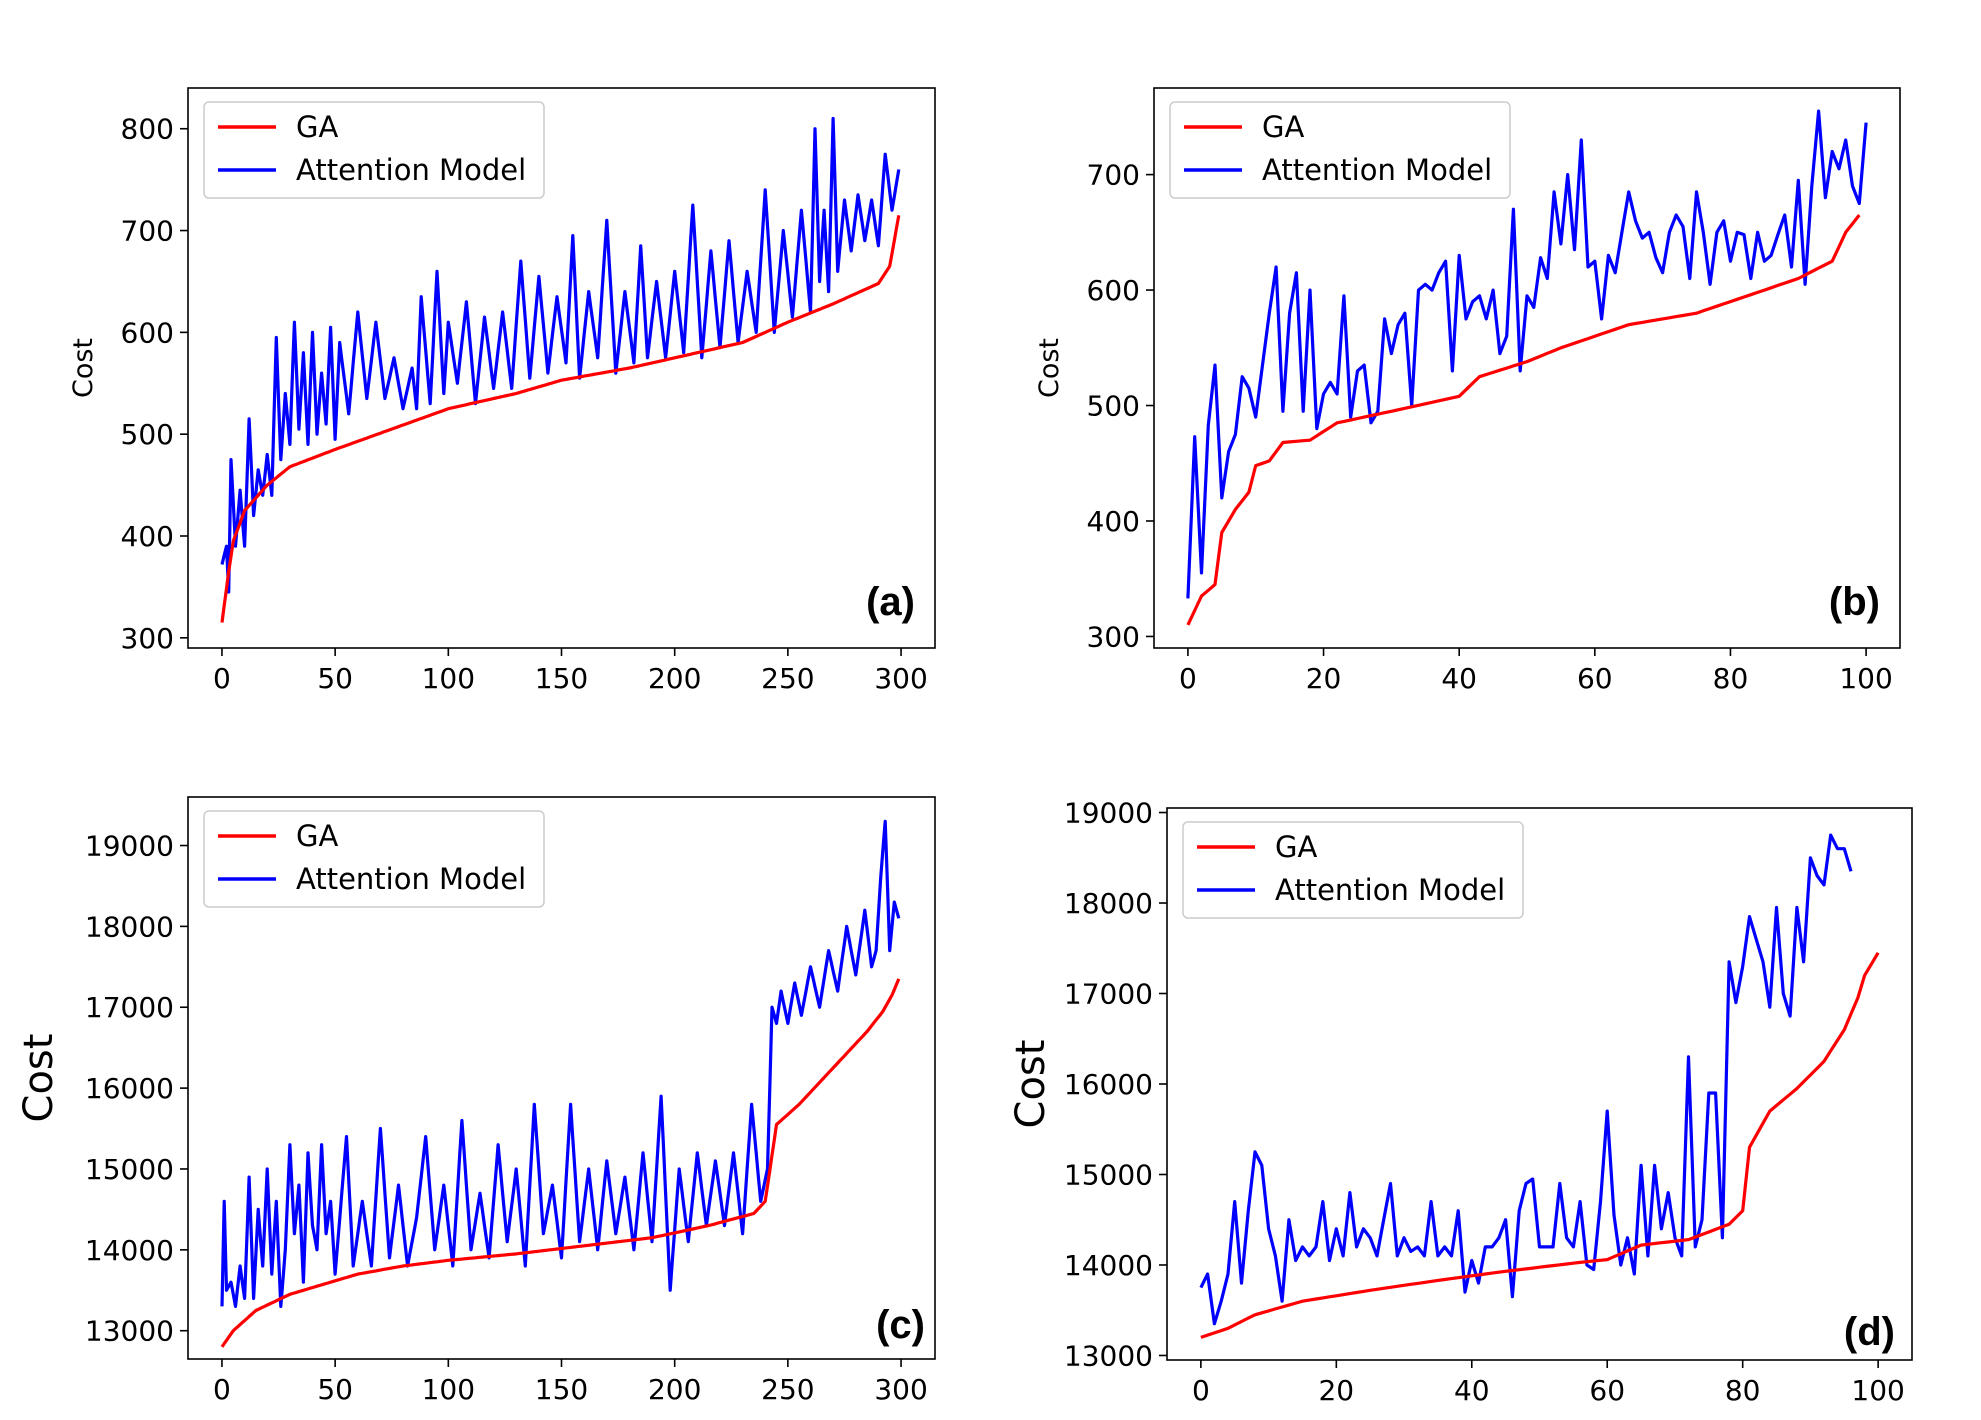 The height and width of the screenshot is (1420, 1981). Describe the element at coordinates (147, 129) in the screenshot. I see `y-tick-label: 800` at that location.